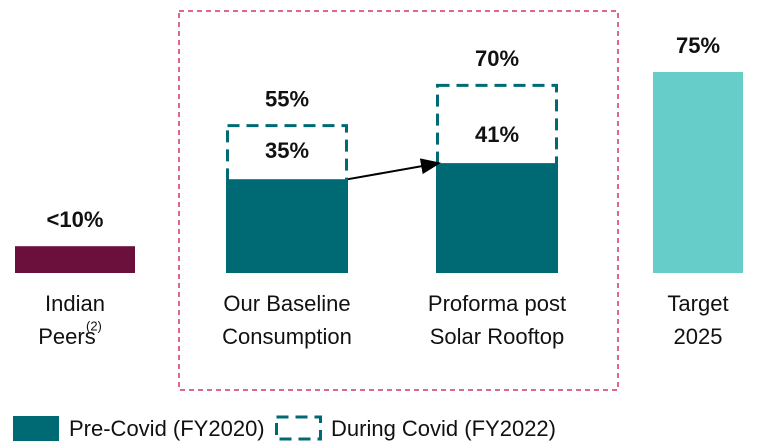 Image resolution: width=773 pixels, height=443 pixels. What do you see at coordinates (497, 336) in the screenshot?
I see `category-label: Solar Rooftop` at bounding box center [497, 336].